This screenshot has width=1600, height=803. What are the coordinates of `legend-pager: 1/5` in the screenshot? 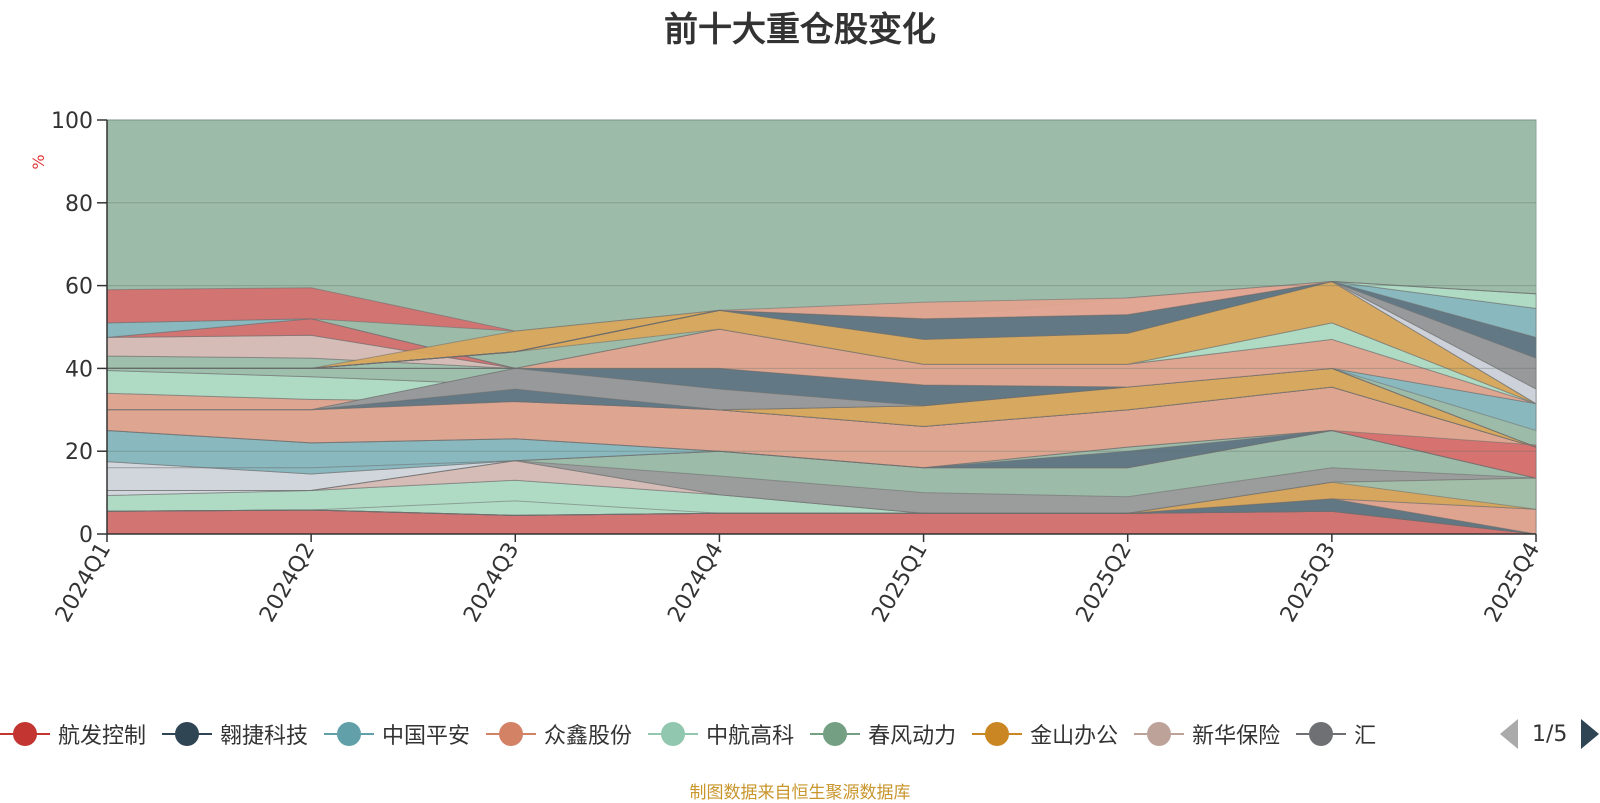 It's located at (1550, 734).